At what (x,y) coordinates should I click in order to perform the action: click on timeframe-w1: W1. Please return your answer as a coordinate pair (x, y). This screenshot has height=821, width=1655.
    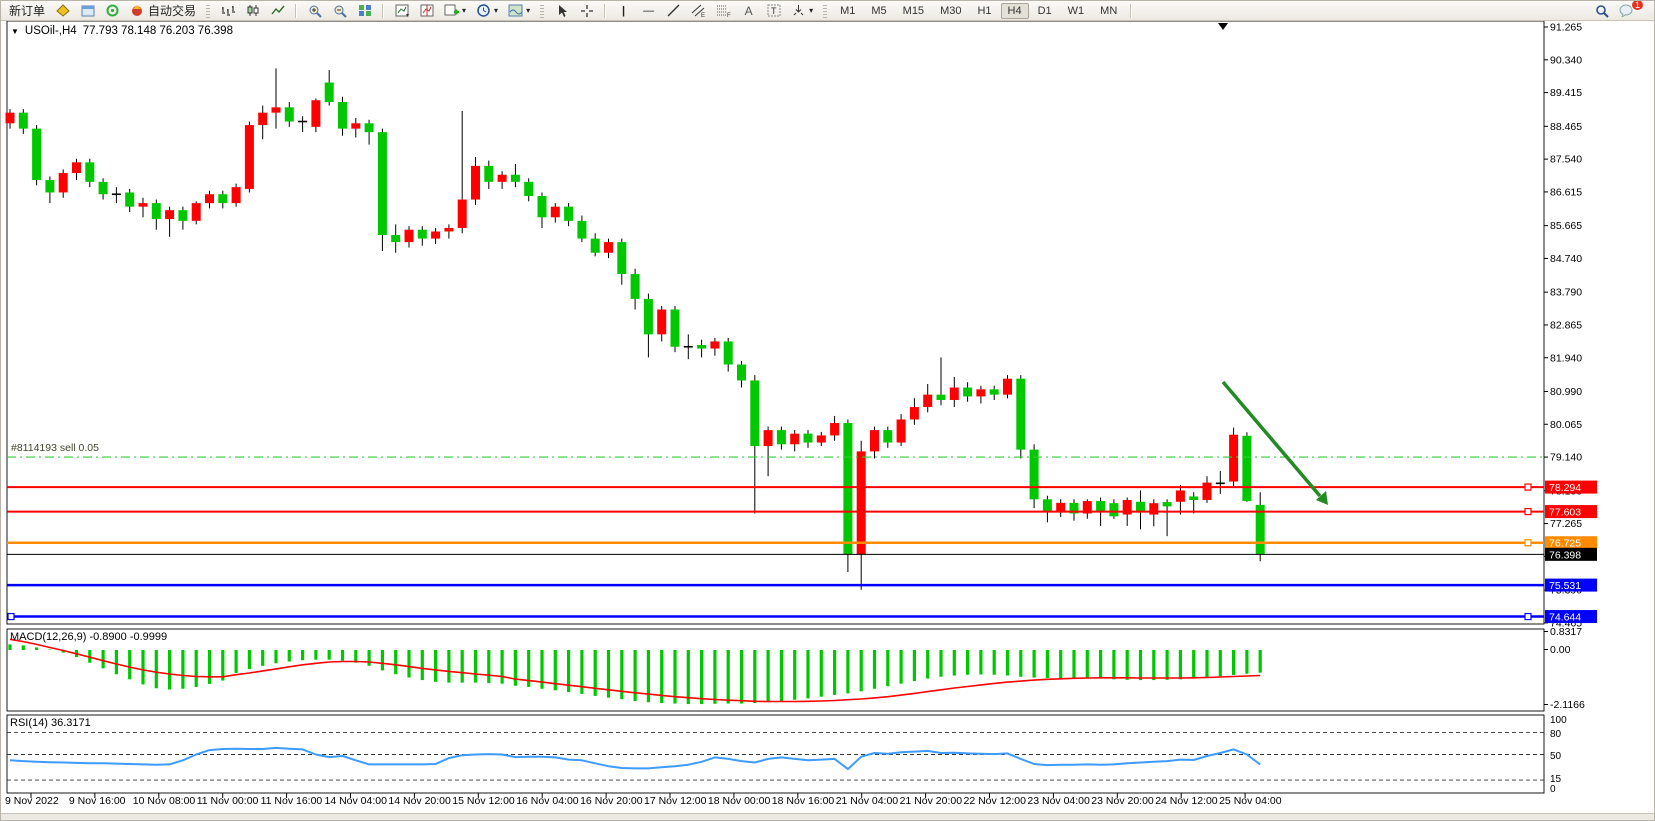
    Looking at the image, I should click on (1076, 10).